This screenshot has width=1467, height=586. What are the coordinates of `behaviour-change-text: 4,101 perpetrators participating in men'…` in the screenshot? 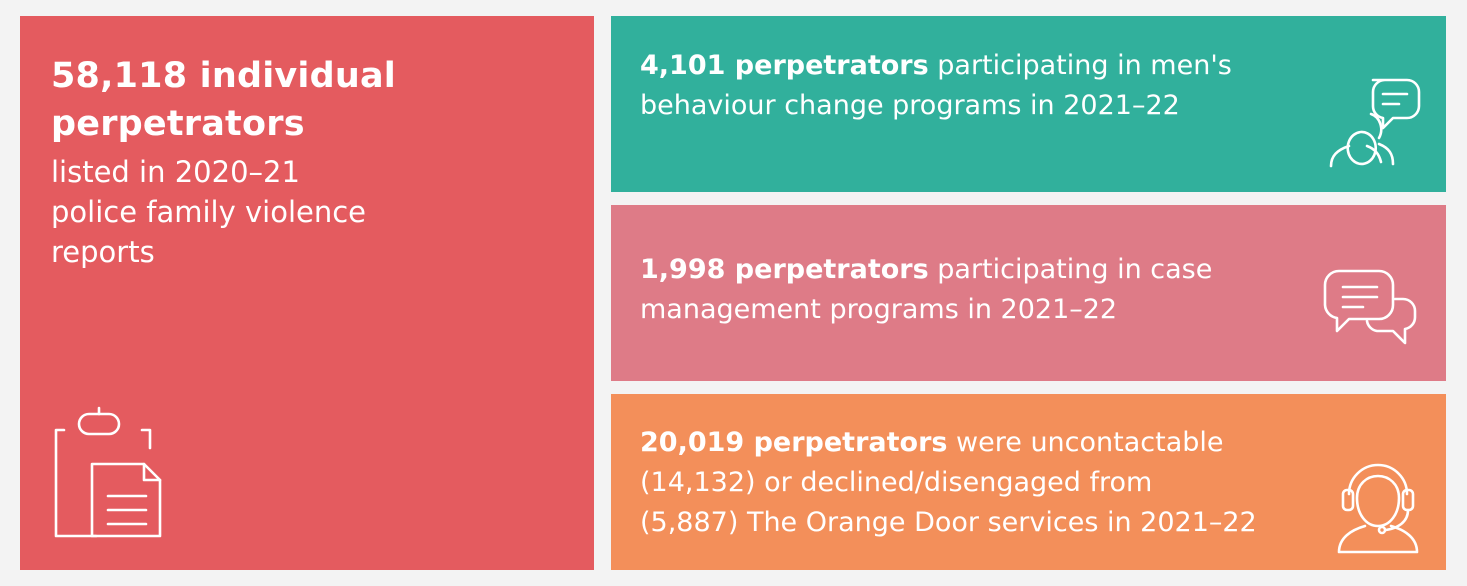 It's located at (970, 86).